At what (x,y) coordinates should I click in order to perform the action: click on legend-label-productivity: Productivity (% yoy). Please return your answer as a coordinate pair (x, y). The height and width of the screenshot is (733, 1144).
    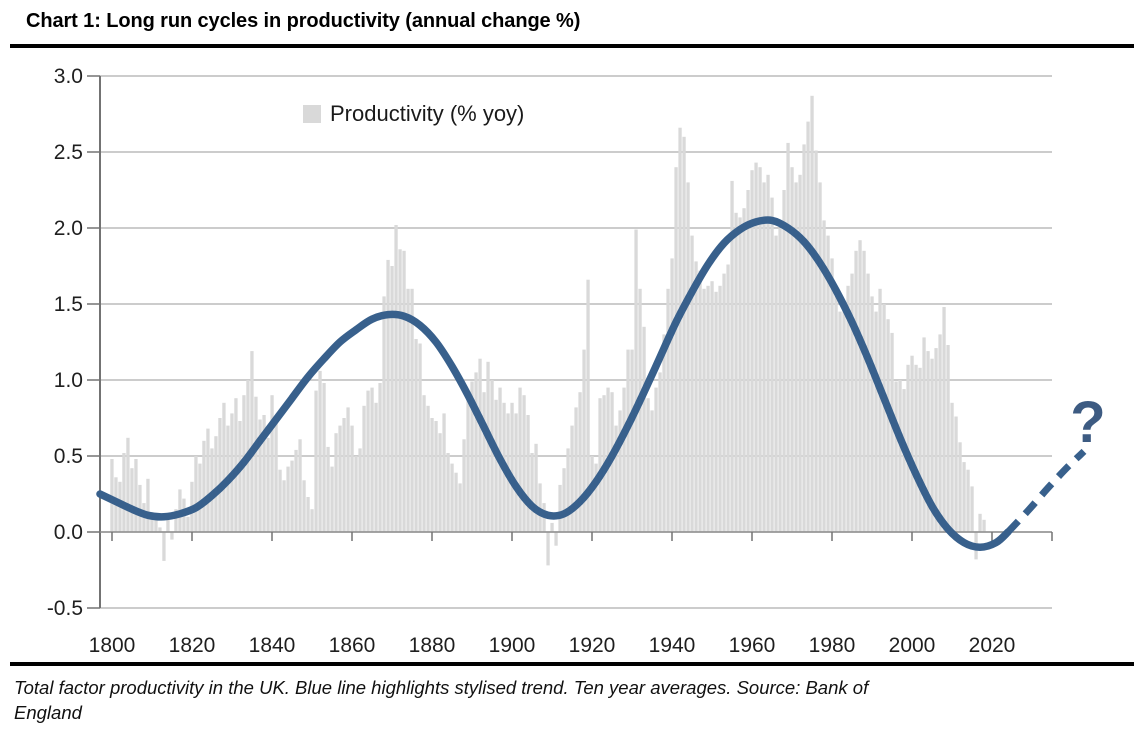
    Looking at the image, I should click on (427, 113).